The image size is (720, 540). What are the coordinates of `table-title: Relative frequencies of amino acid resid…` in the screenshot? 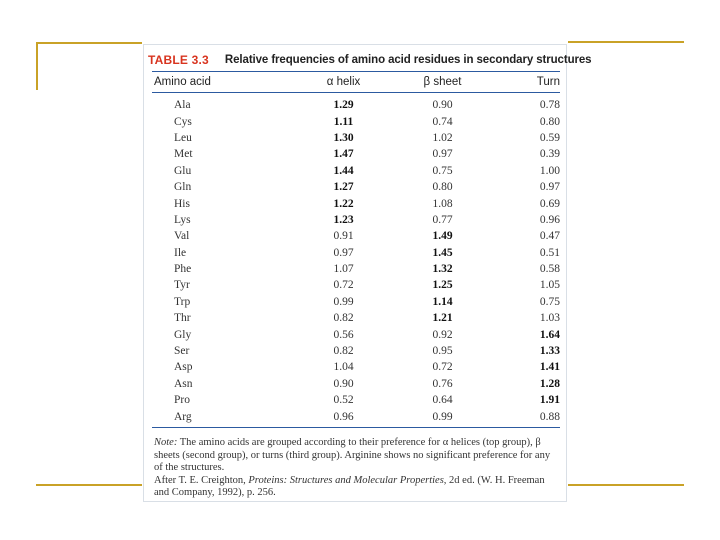 It's located at (408, 60).